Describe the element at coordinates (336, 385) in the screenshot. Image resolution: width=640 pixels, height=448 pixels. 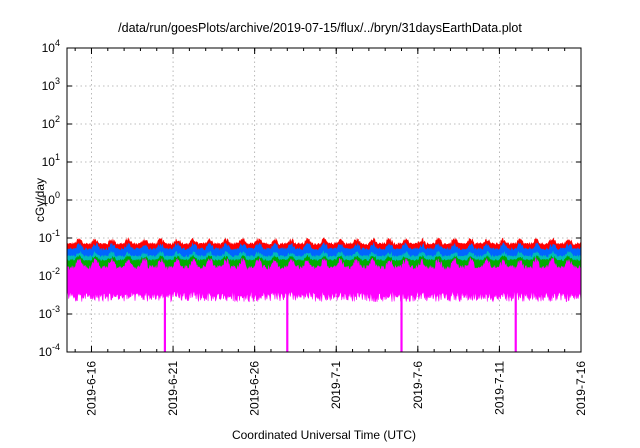
I see `x-tick-label: 2019-7-1` at that location.